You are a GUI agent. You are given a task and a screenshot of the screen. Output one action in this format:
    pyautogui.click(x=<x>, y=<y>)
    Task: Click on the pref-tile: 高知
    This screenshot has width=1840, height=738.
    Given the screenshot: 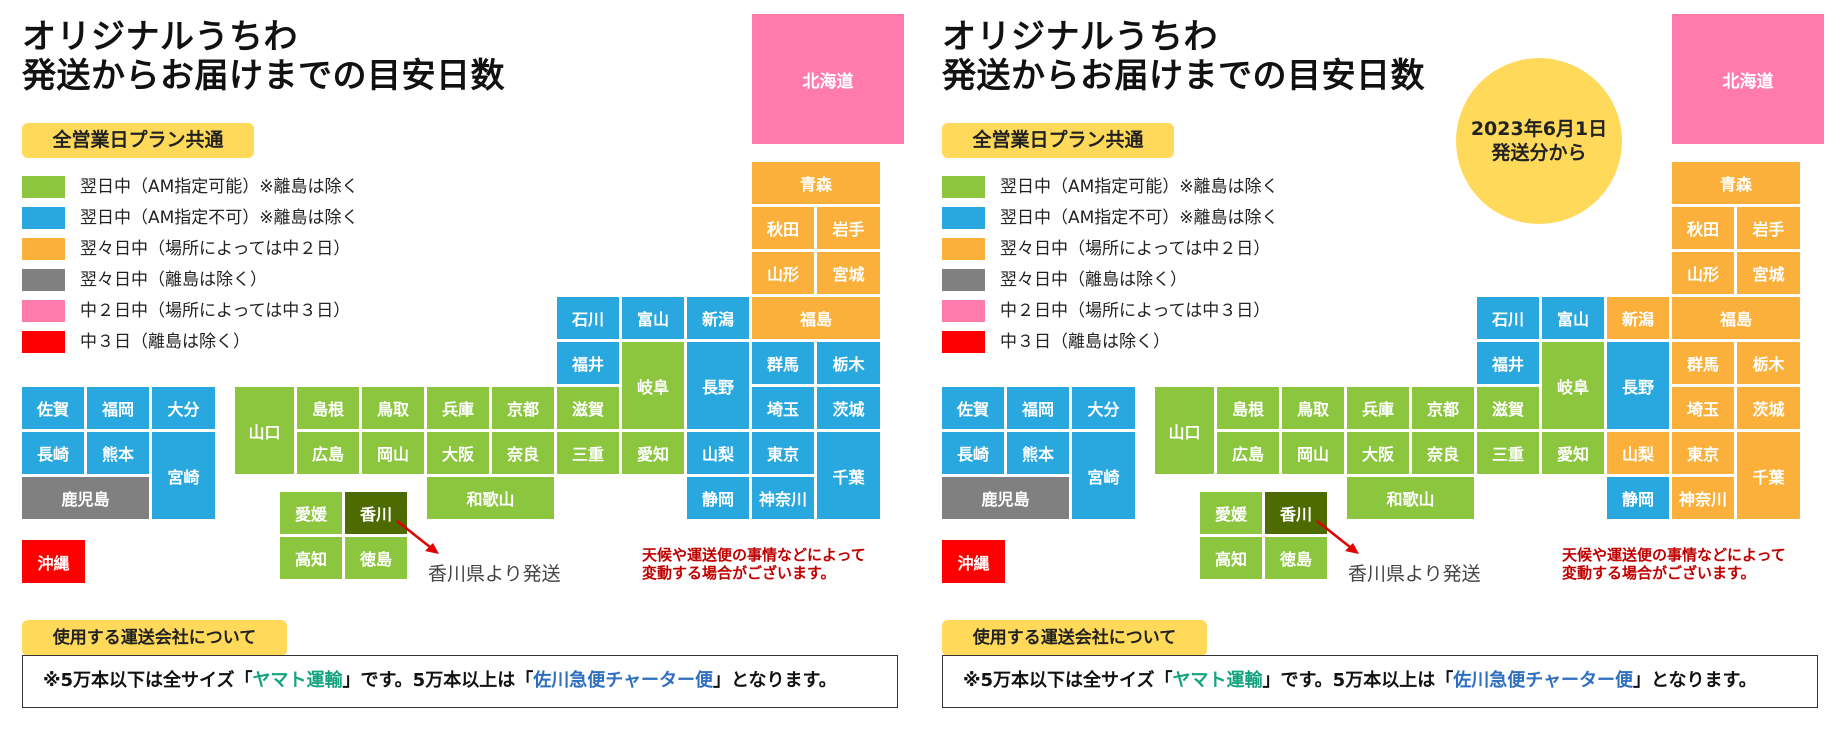 What is the action you would take?
    pyautogui.click(x=311, y=558)
    